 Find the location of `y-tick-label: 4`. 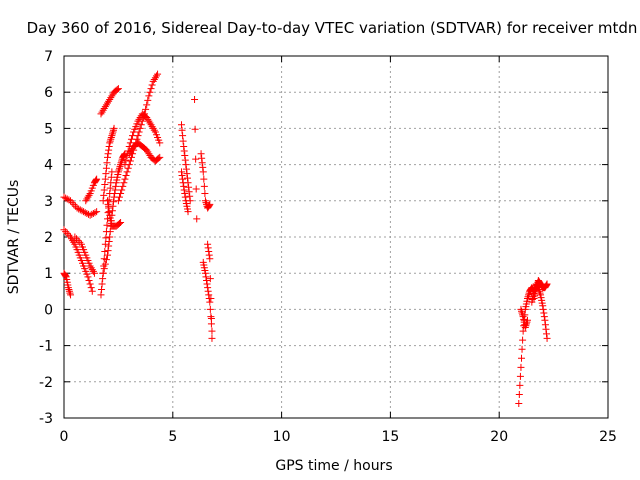

y-tick-label: 4 is located at coordinates (48, 166).